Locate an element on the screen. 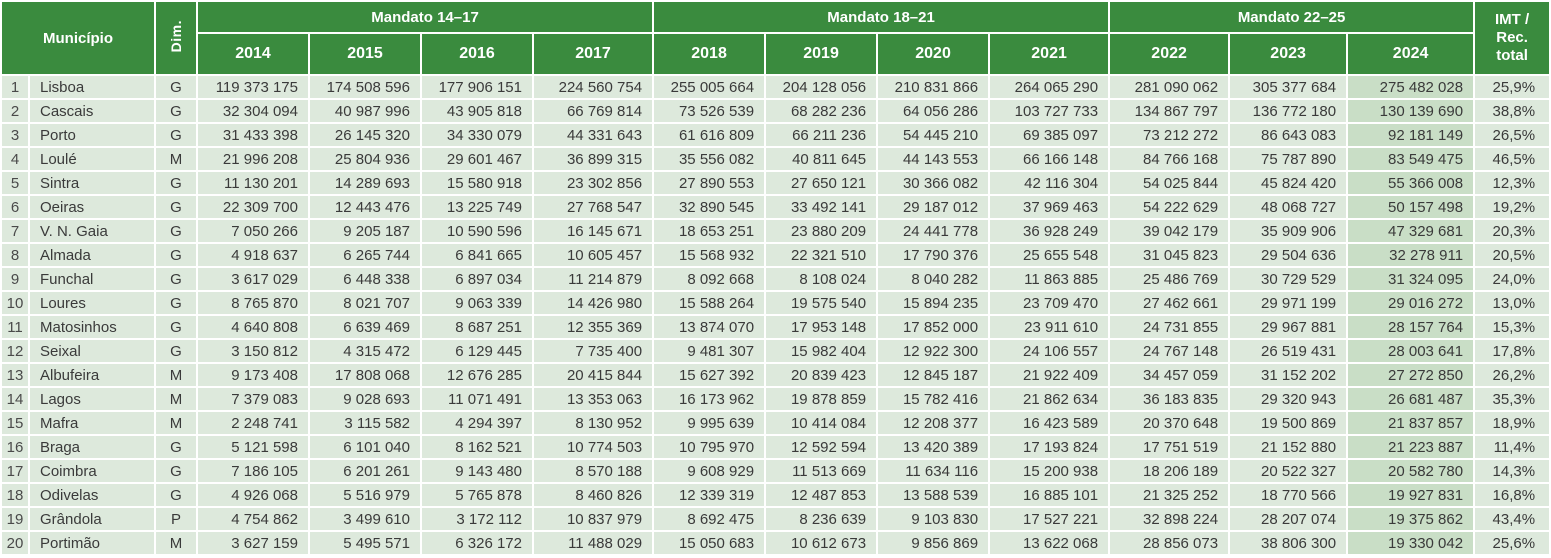 Image resolution: width=1551 pixels, height=558 pixels. imt-percentage-cell: 16,8% is located at coordinates (1512, 495).